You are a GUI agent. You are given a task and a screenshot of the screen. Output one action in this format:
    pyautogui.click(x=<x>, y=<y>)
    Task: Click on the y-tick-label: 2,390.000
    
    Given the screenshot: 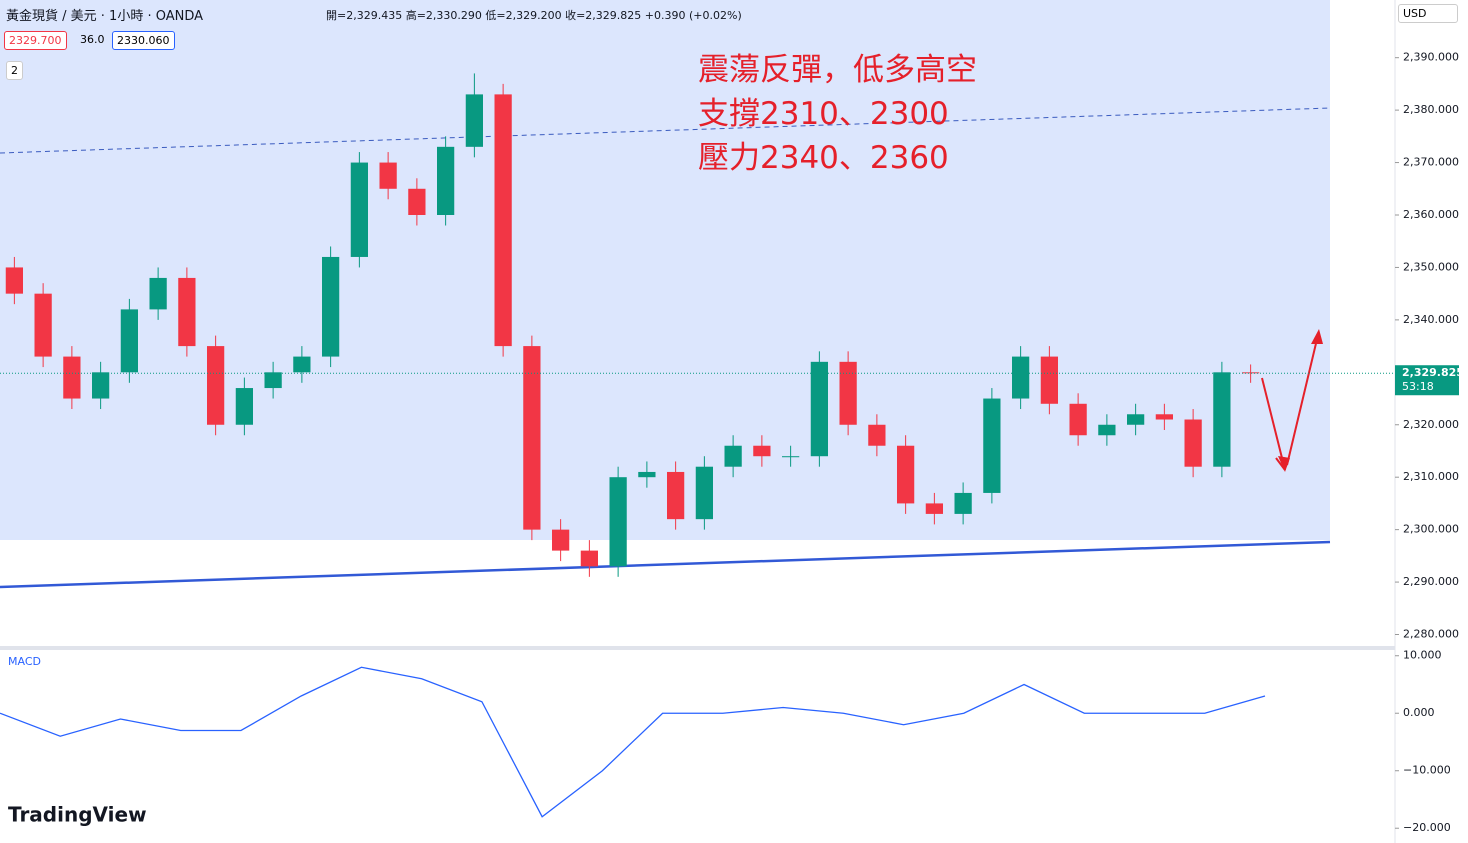 What is the action you would take?
    pyautogui.click(x=1431, y=57)
    